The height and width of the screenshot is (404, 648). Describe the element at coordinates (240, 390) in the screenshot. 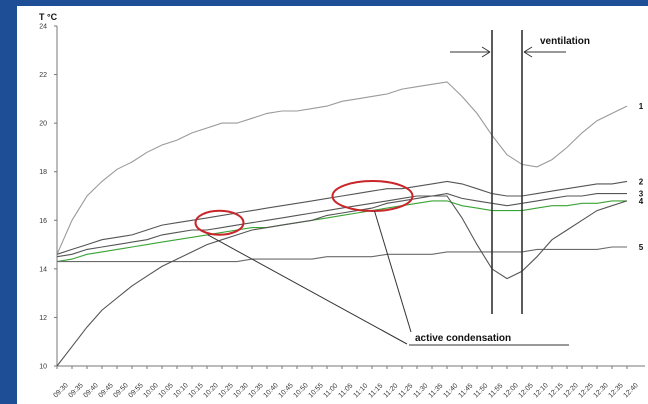

I see `x-tick-label: 10:30` at that location.